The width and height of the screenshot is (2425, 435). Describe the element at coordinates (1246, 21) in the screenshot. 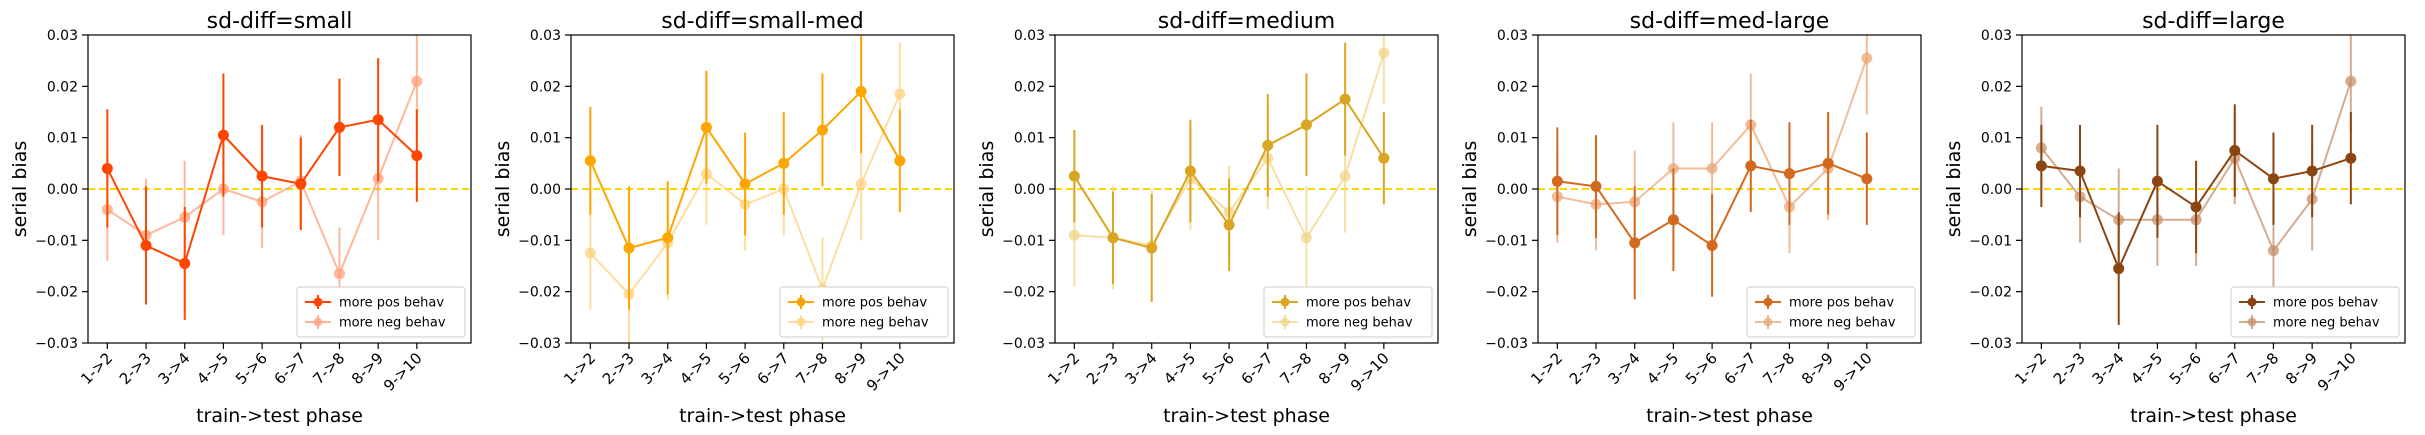

I see `chart-title: sd-diff=medium` at that location.